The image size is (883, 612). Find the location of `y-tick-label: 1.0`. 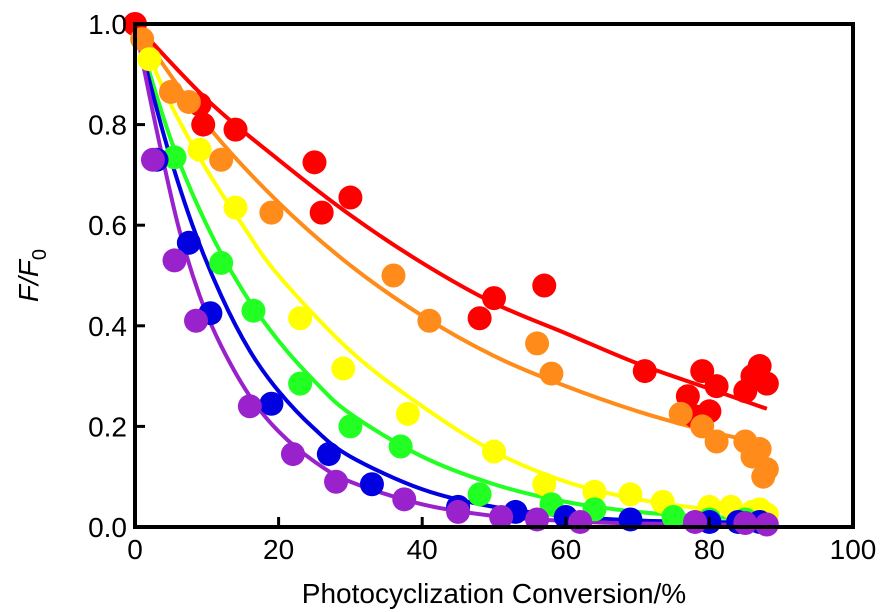

y-tick-label: 1.0 is located at coordinates (107, 24).